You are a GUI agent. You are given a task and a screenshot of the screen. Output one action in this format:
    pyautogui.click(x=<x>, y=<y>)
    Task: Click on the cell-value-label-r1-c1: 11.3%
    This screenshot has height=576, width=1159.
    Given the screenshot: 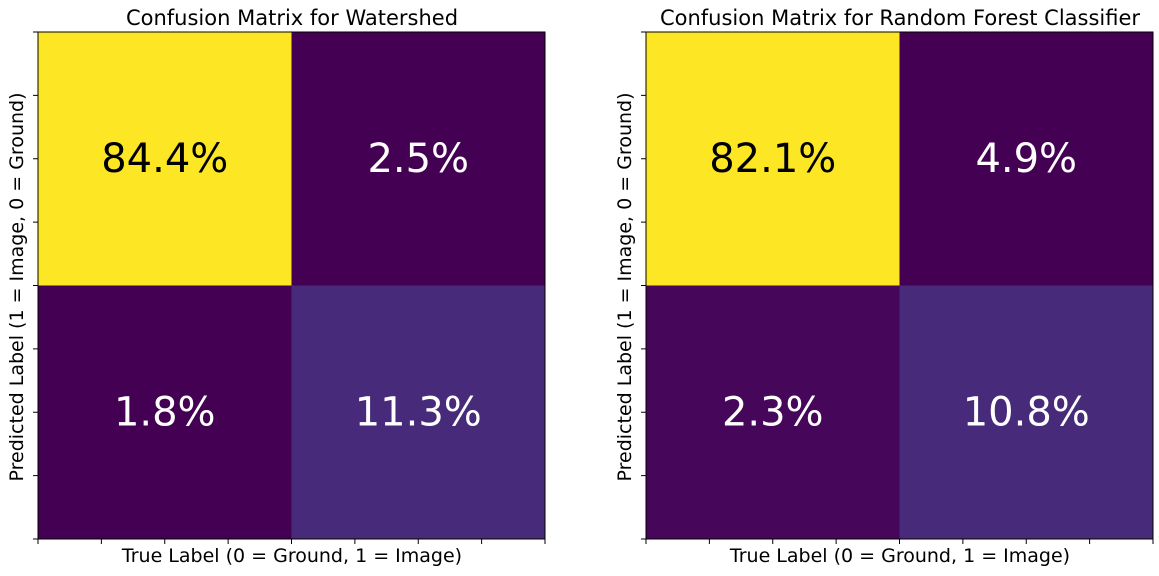 What is the action you would take?
    pyautogui.click(x=418, y=412)
    